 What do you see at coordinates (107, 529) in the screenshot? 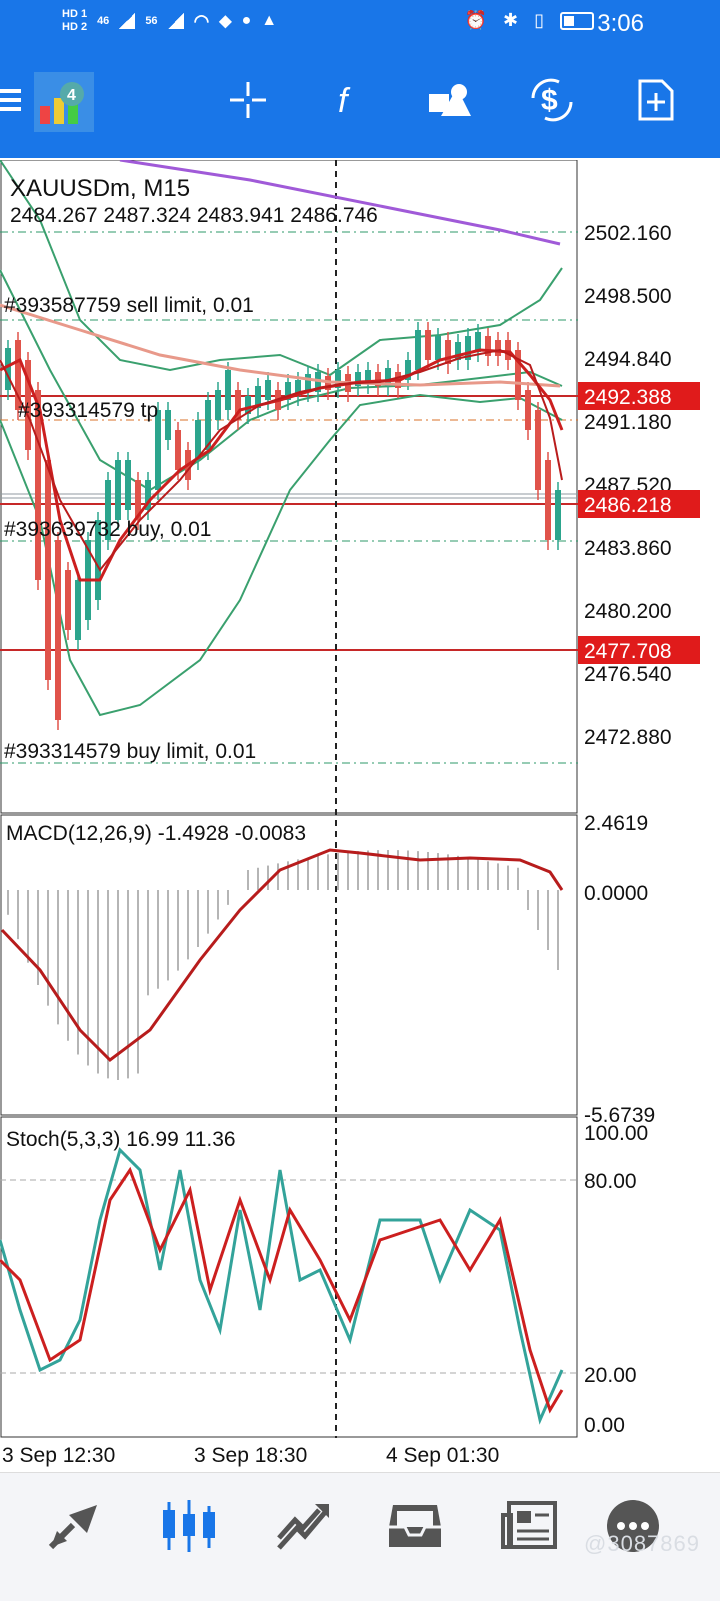
I see `order-label: #393639732 buy, 0.01` at bounding box center [107, 529].